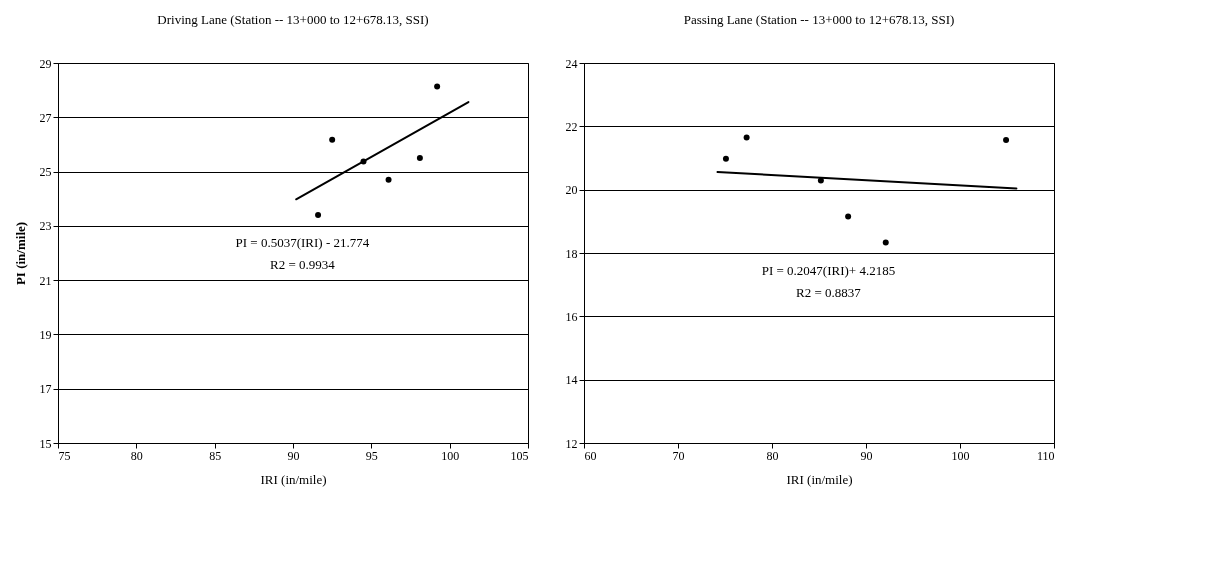 The height and width of the screenshot is (583, 1214). What do you see at coordinates (45, 226) in the screenshot?
I see `y-tick-label: 23` at bounding box center [45, 226].